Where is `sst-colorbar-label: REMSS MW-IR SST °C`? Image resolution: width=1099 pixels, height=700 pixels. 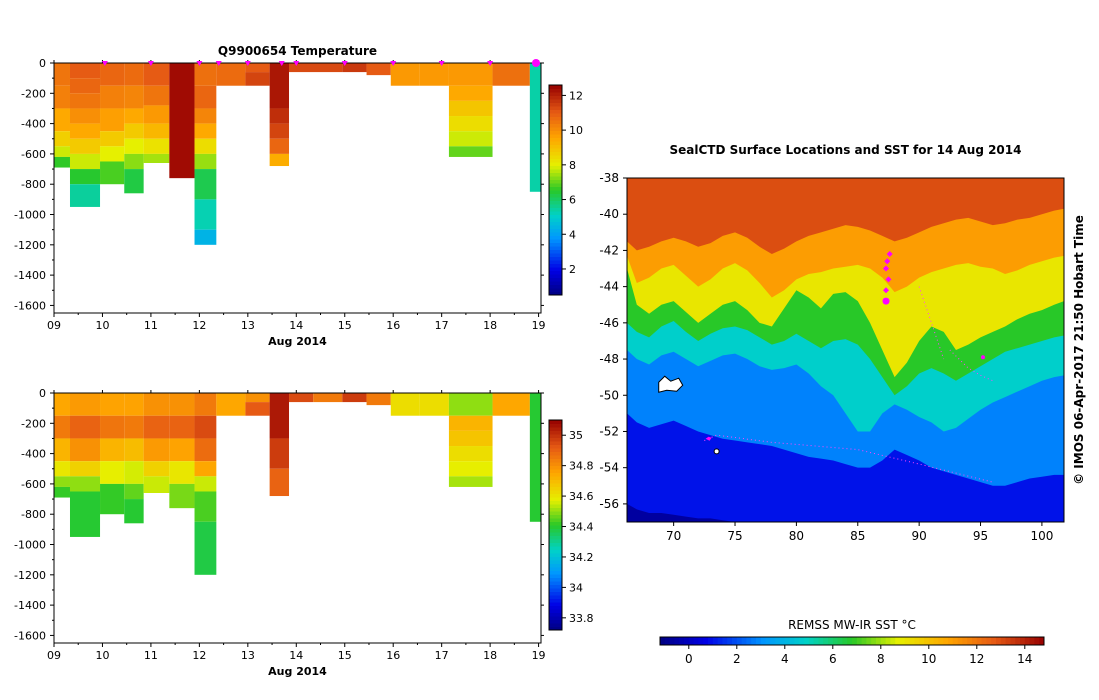
sst-colorbar-label: REMSS MW-IR SST °C is located at coordinates (852, 625).